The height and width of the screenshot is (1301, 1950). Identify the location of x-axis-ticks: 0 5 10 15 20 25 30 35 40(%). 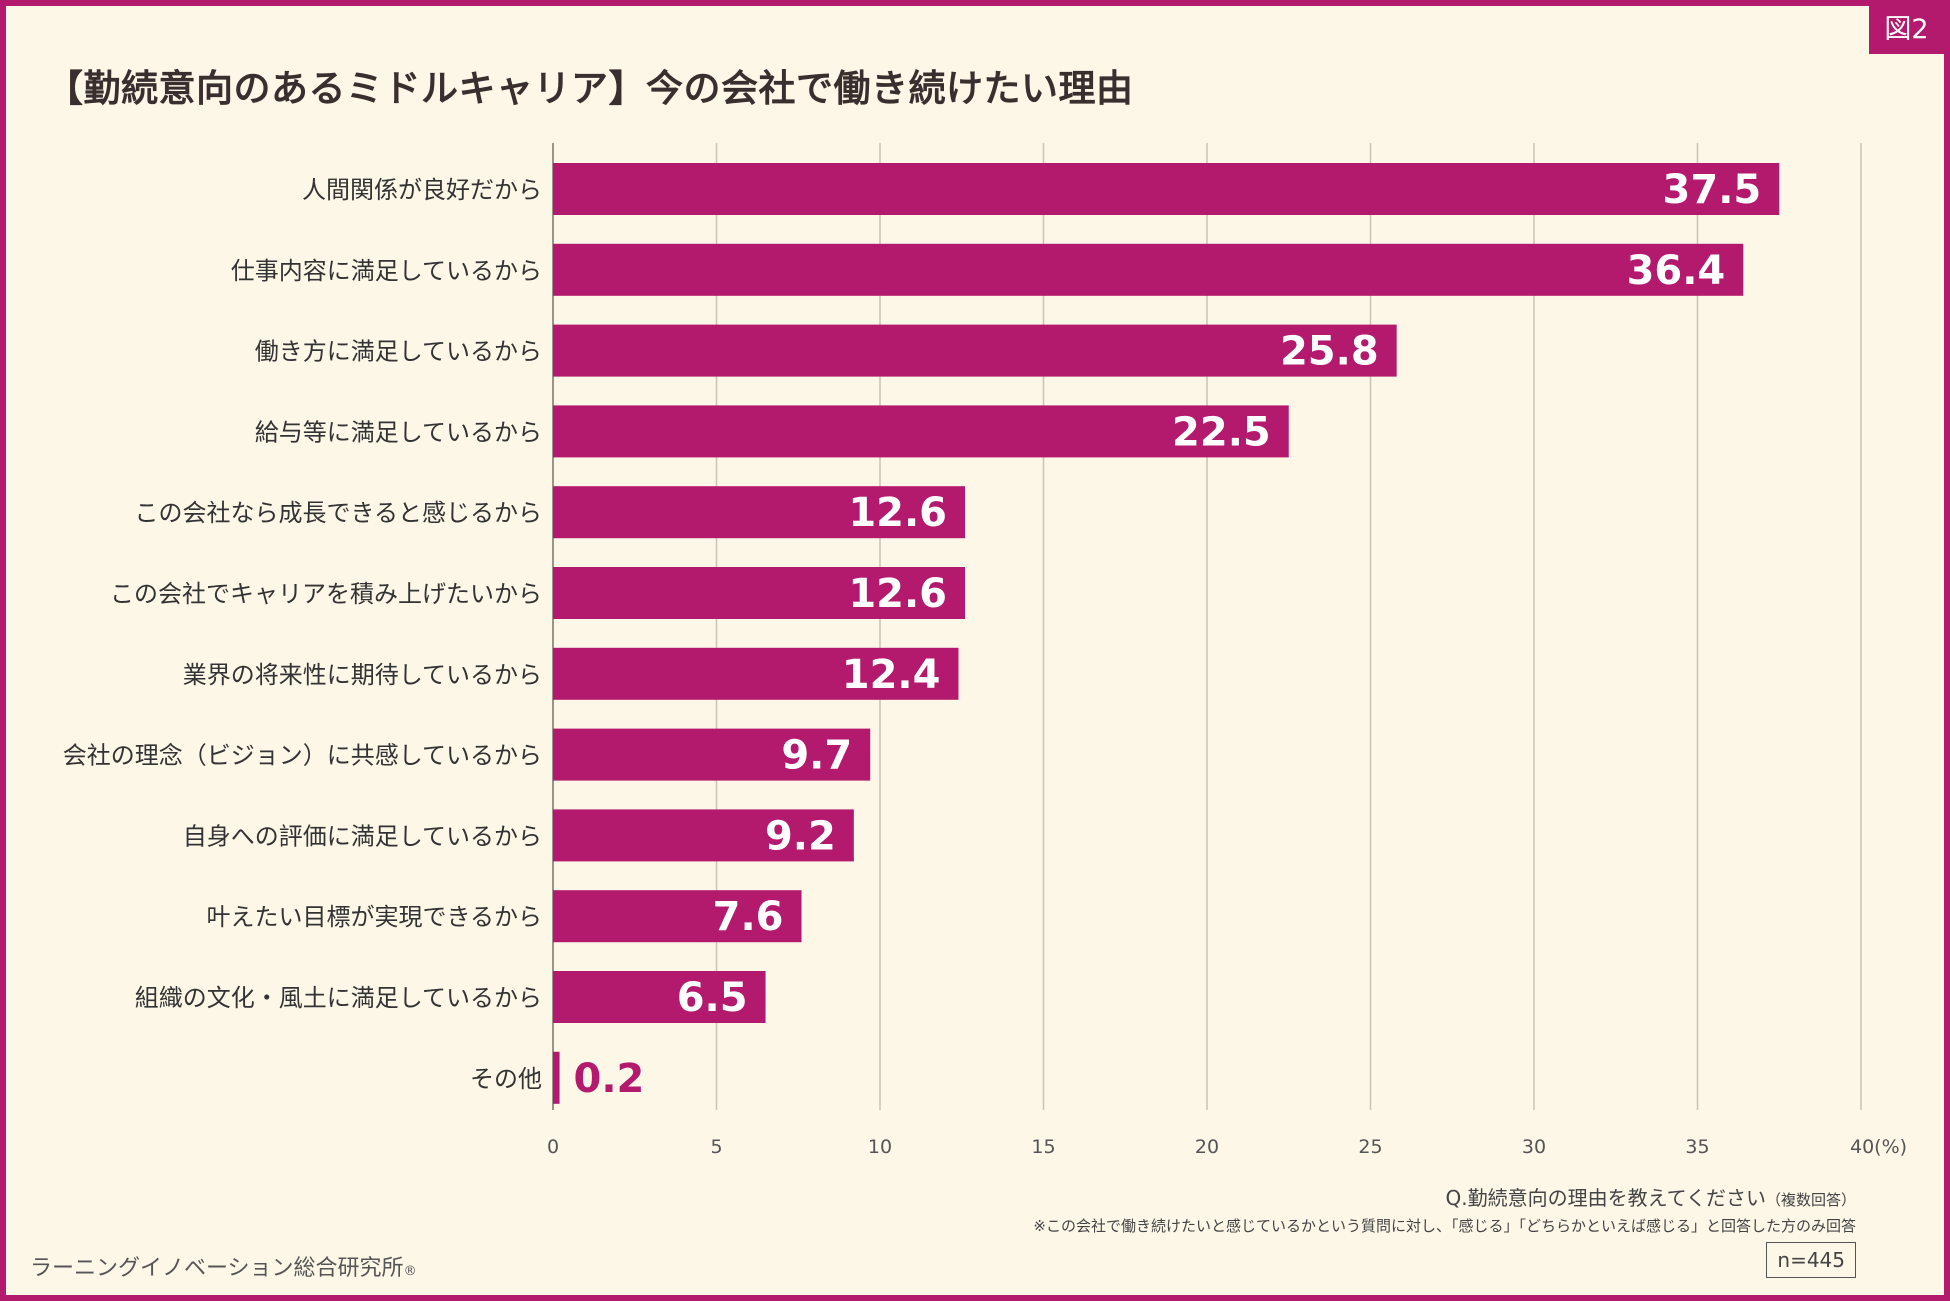
(1227, 1147).